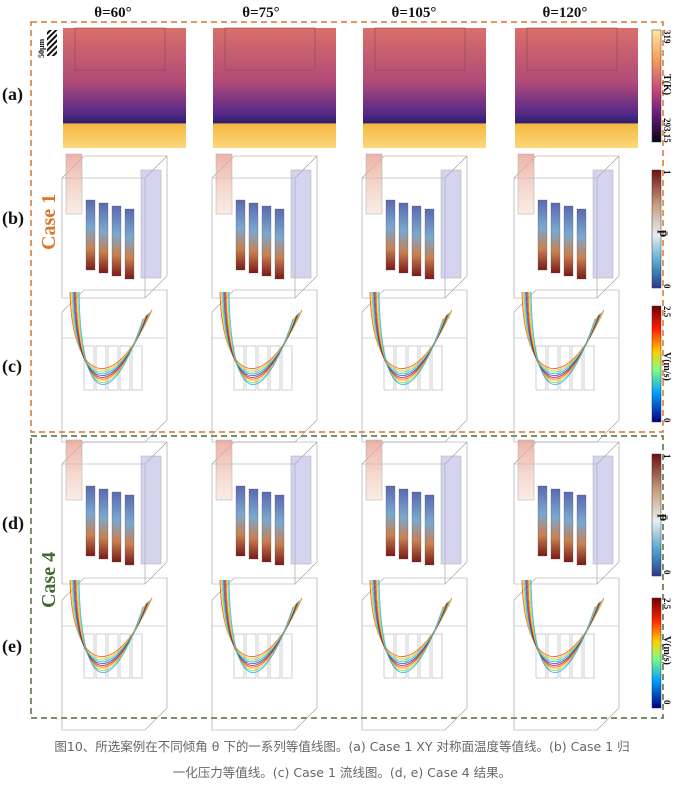 Image resolution: width=684 pixels, height=797 pixels. I want to click on pressure-d-max: 1, so click(667, 456).